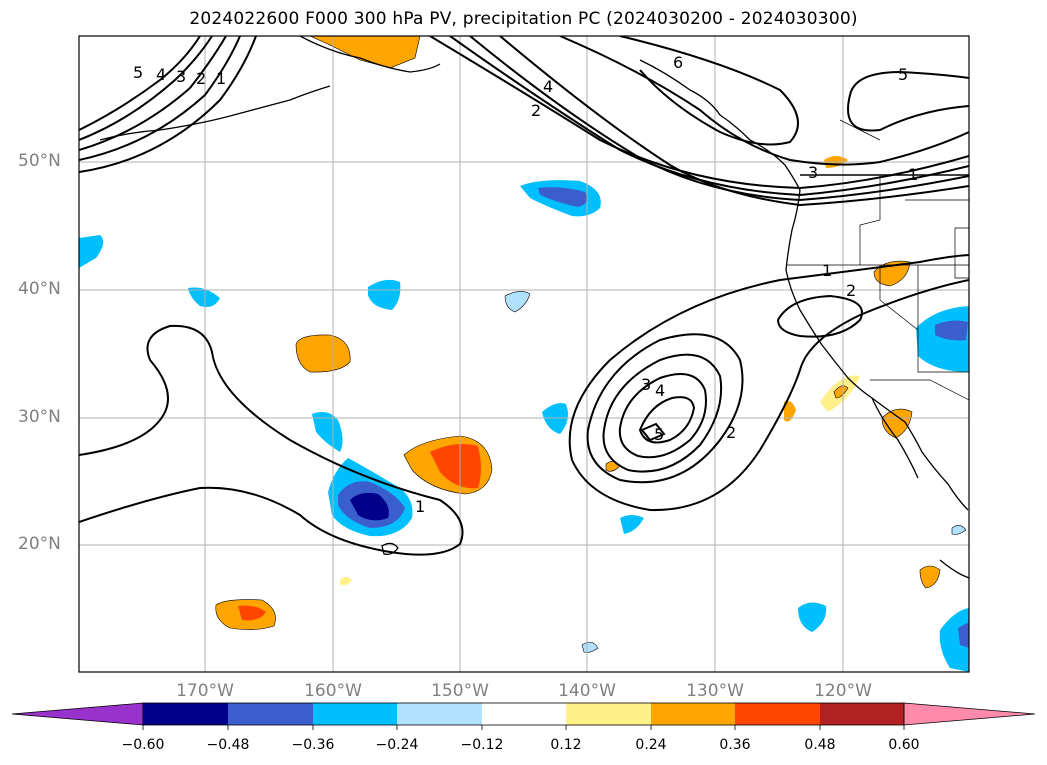  What do you see at coordinates (735, 745) in the screenshot?
I see `colorbar-tick-label: 0.36` at bounding box center [735, 745].